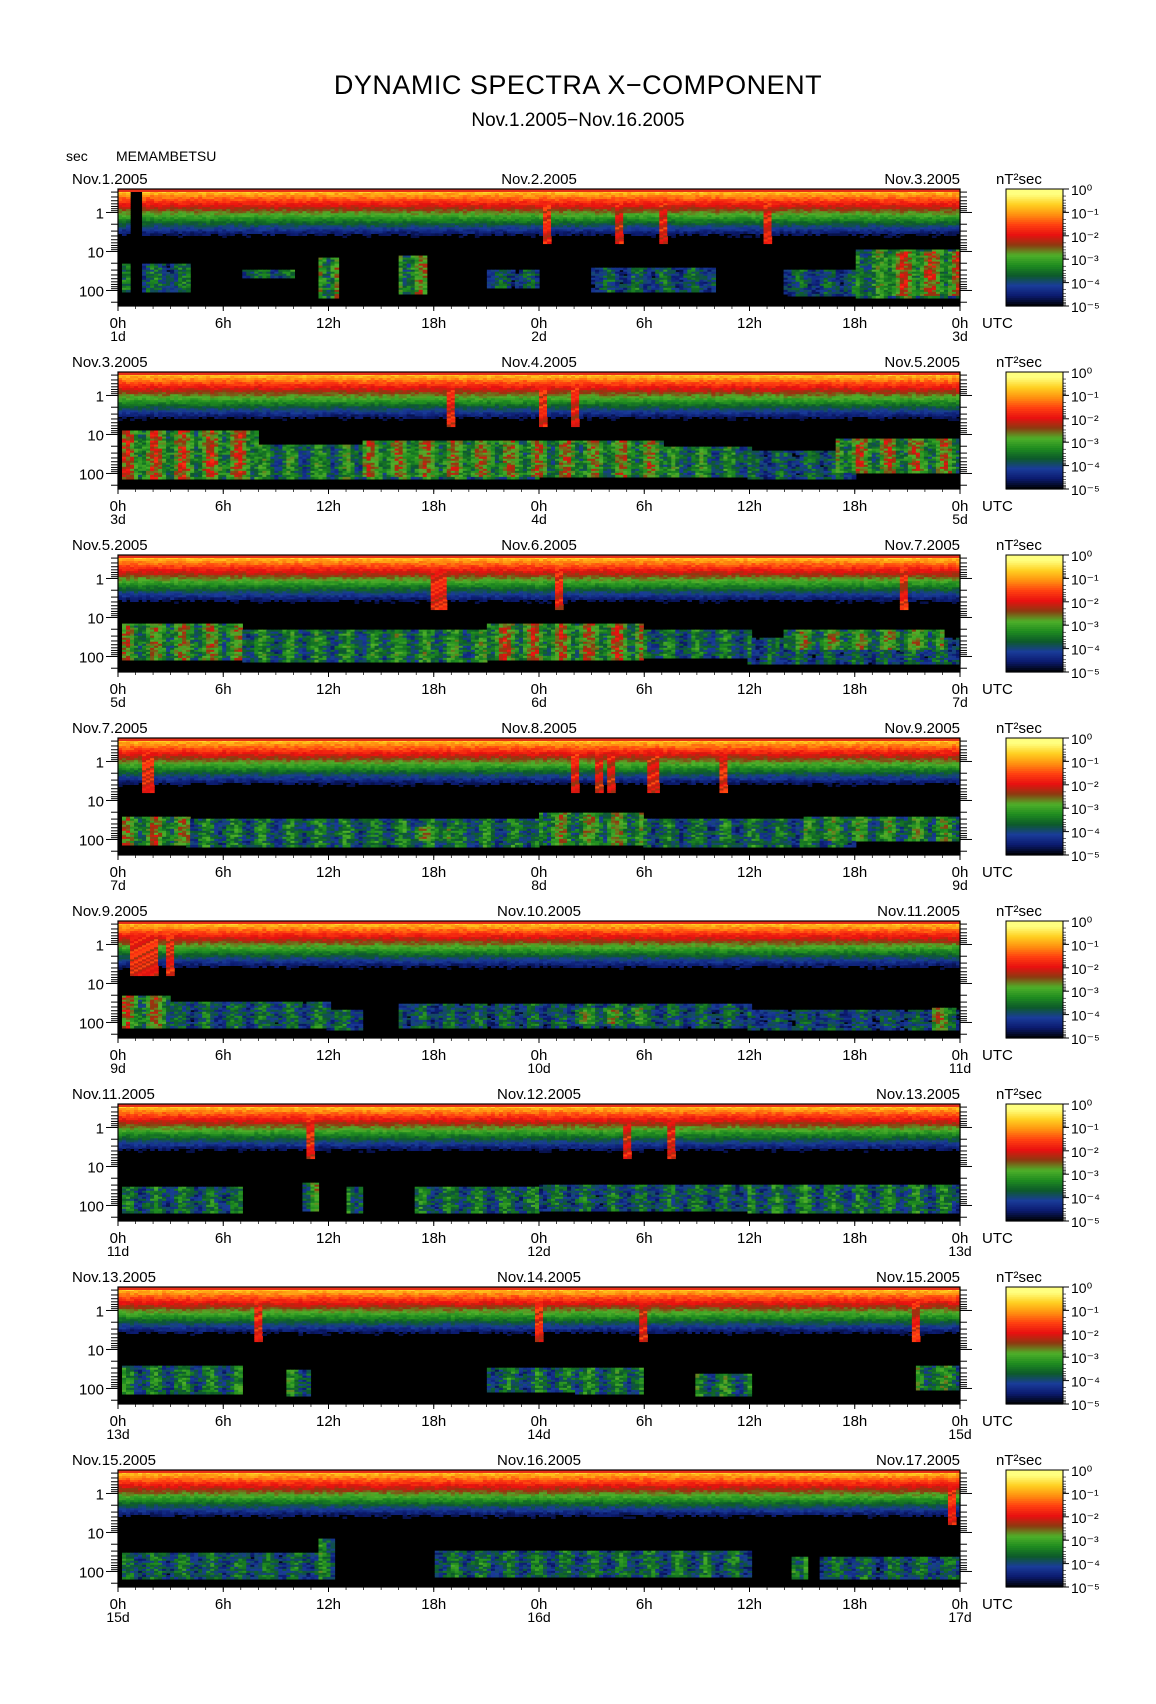 This screenshot has height=1704, width=1156. What do you see at coordinates (539, 336) in the screenshot?
I see `day-label: 2d` at bounding box center [539, 336].